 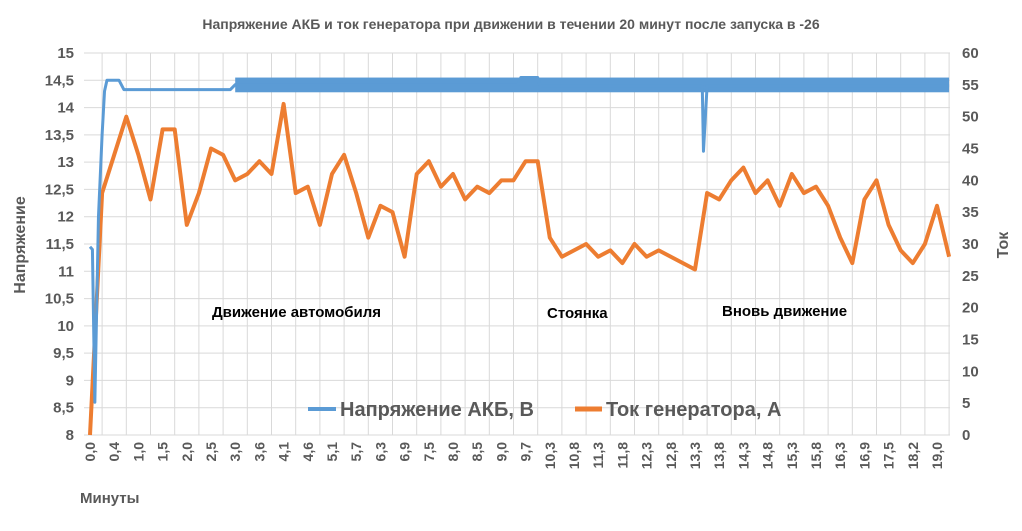 I want to click on annotation-driving-again: Вновь движение, so click(x=784, y=311).